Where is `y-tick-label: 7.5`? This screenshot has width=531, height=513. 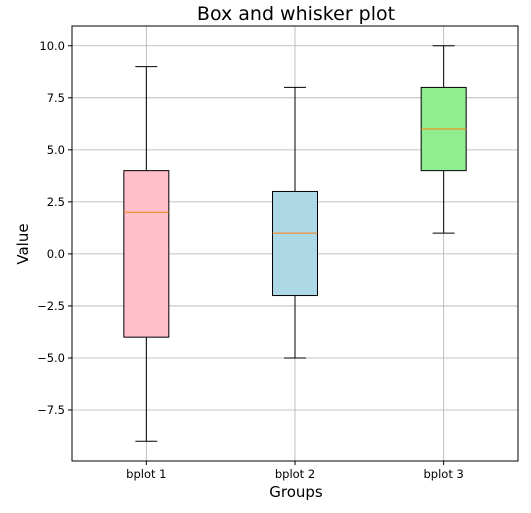
y-tick-label: 7.5 is located at coordinates (56, 98).